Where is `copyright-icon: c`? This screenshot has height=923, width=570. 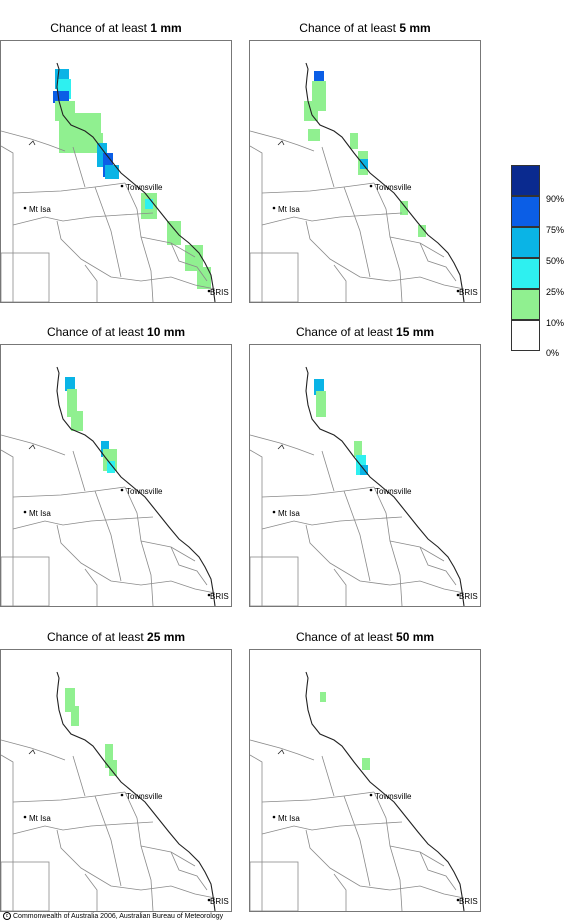 copyright-icon: c is located at coordinates (7, 916).